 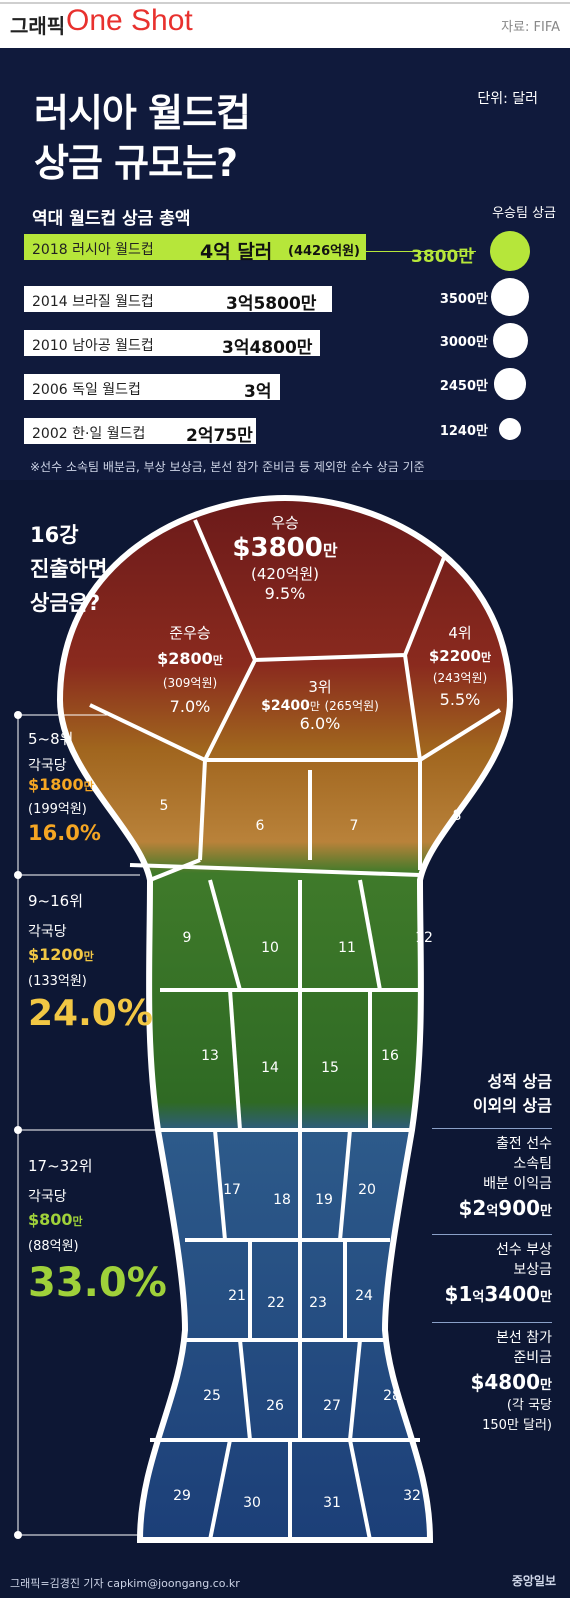 What do you see at coordinates (285, 706) in the screenshot?
I see `third-amount: $2400` at bounding box center [285, 706].